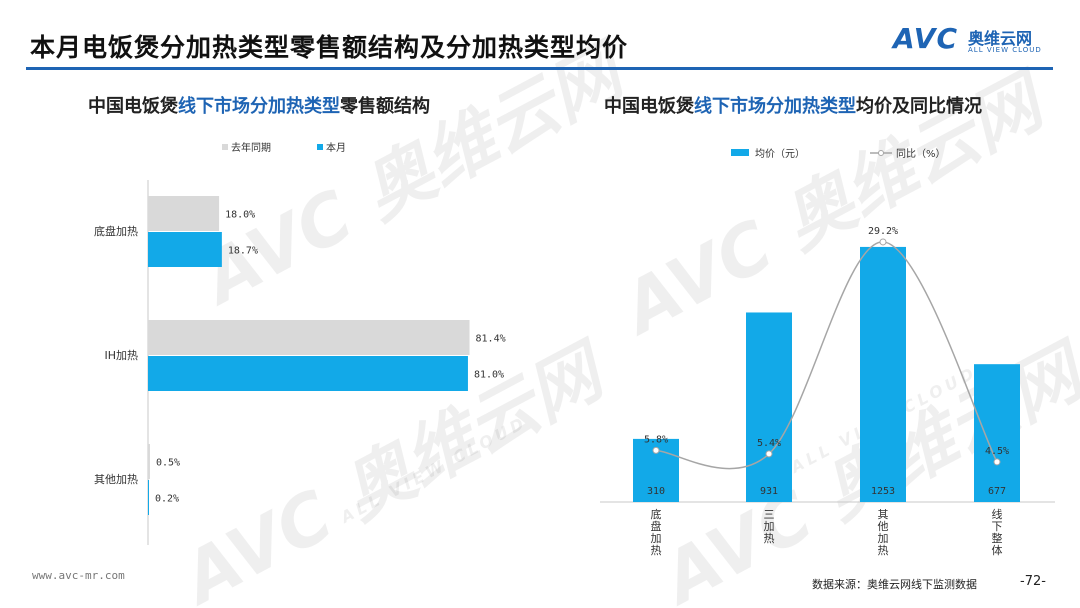  What do you see at coordinates (336, 147) in the screenshot?
I see `legend-label-this-month: 本月` at bounding box center [336, 147].